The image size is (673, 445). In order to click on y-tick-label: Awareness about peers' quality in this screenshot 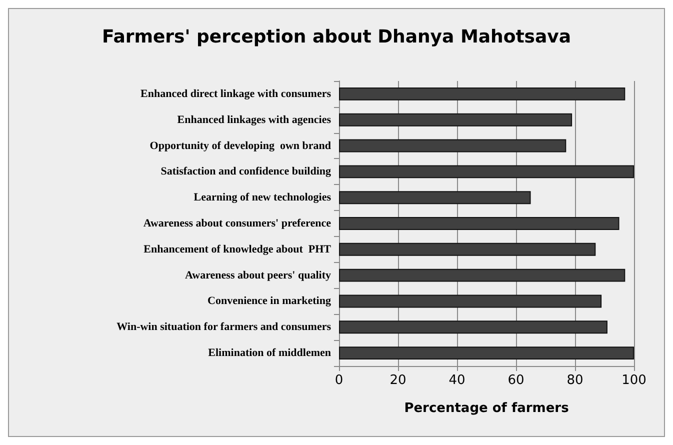, I will do `click(258, 275)`.